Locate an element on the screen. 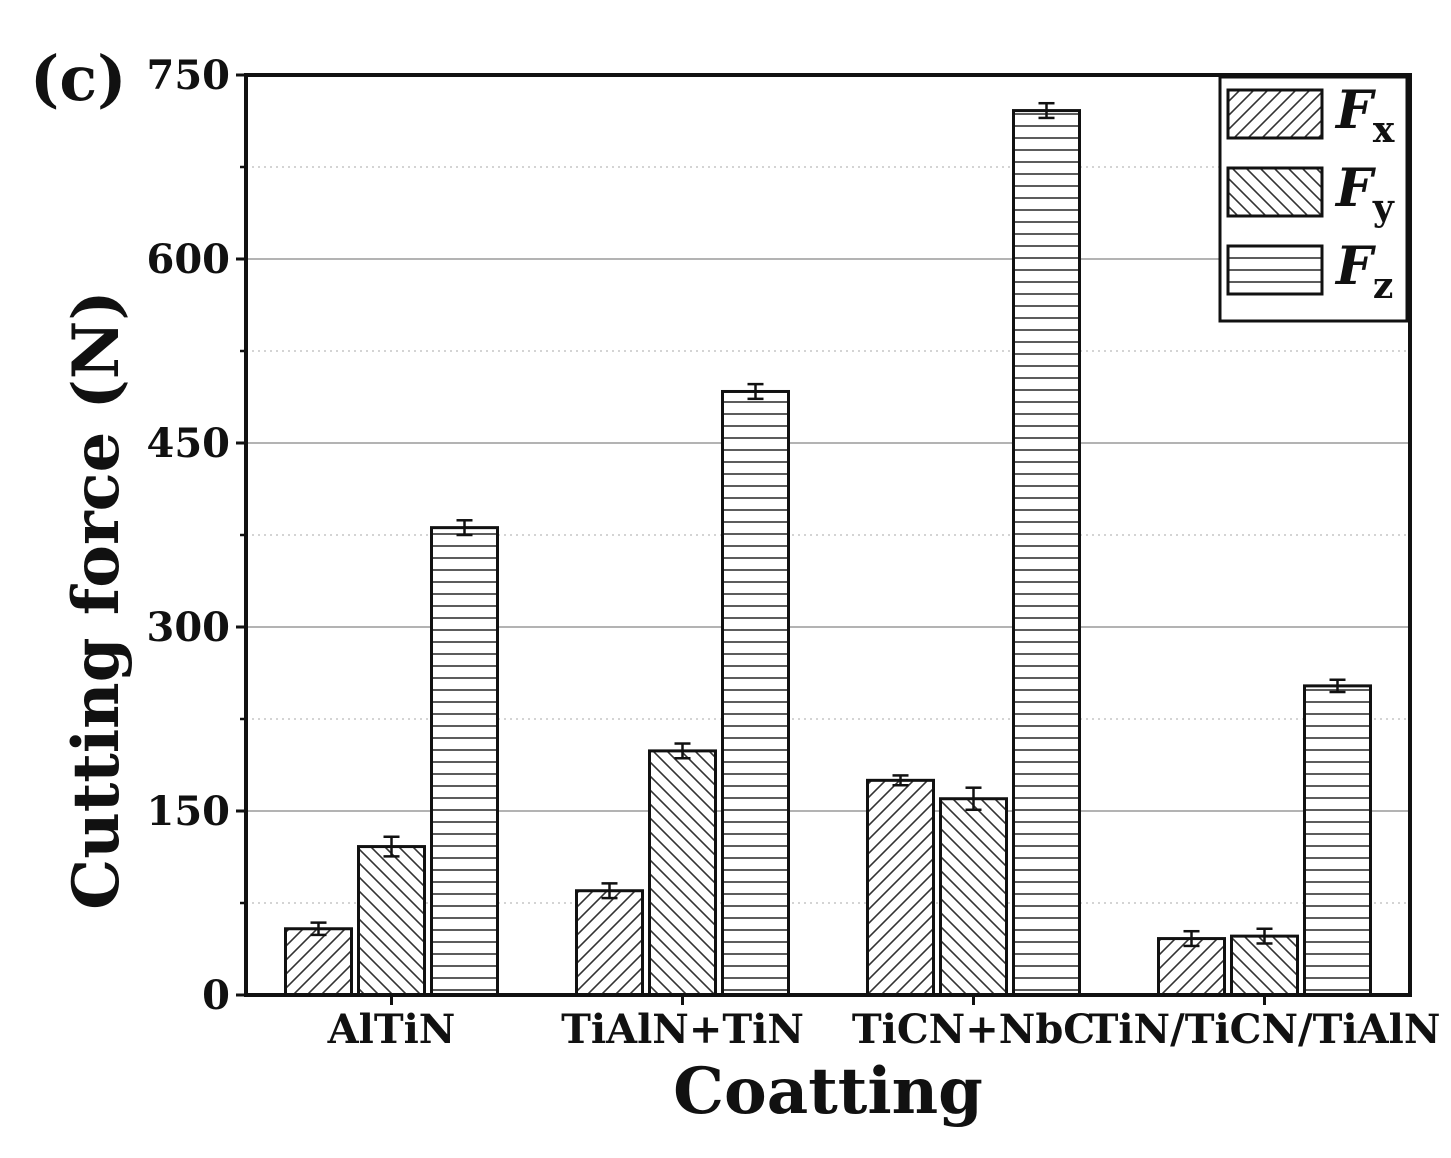 The height and width of the screenshot is (1158, 1451). x-tick-label-1: TiAlN+TiN is located at coordinates (682, 1029).